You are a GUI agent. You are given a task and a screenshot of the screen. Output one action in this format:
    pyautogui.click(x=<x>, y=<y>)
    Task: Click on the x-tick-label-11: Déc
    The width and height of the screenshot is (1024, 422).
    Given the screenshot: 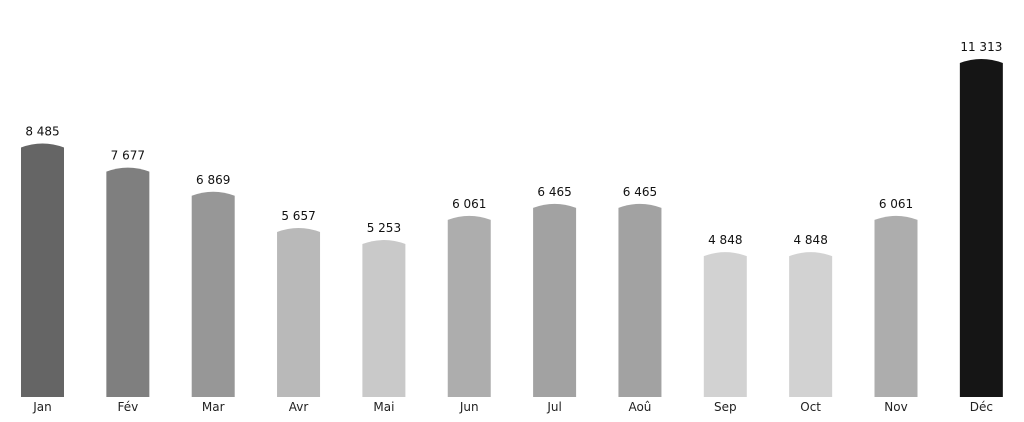 What is the action you would take?
    pyautogui.click(x=981, y=407)
    